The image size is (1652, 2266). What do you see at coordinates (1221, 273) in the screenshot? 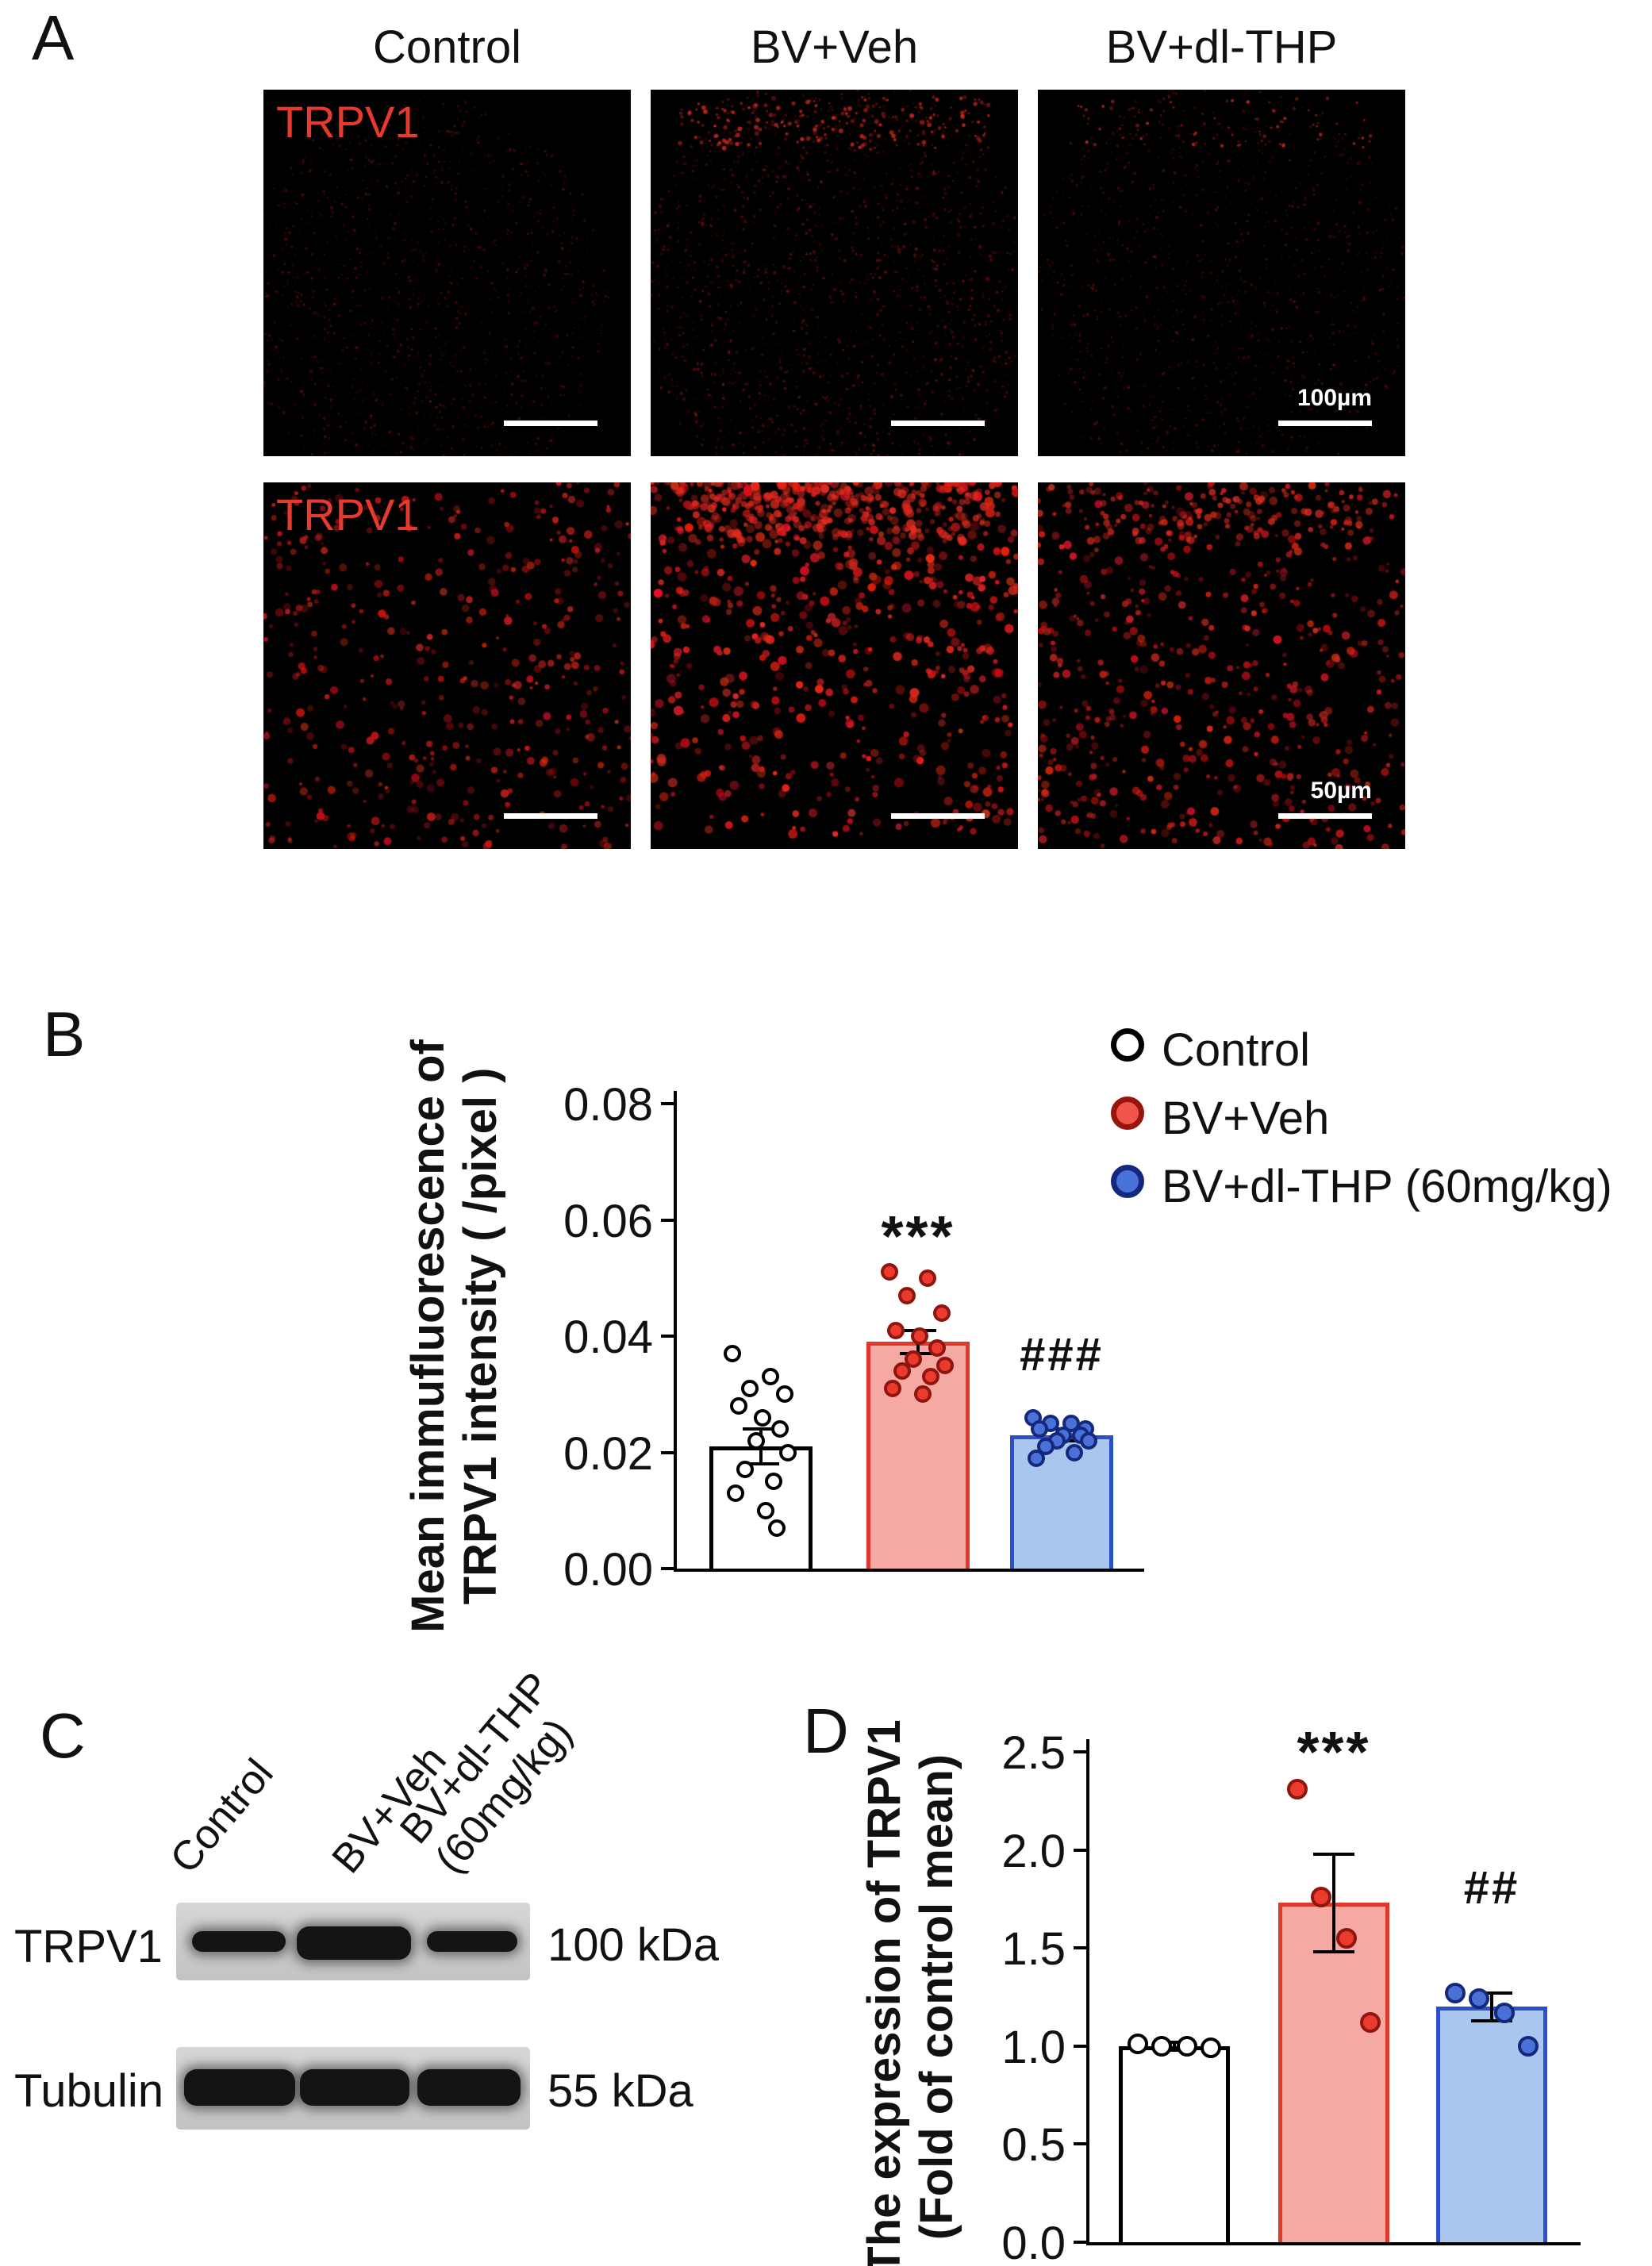
I see `micro-image-bv-dlthp-low-mag: 100µm` at bounding box center [1221, 273].